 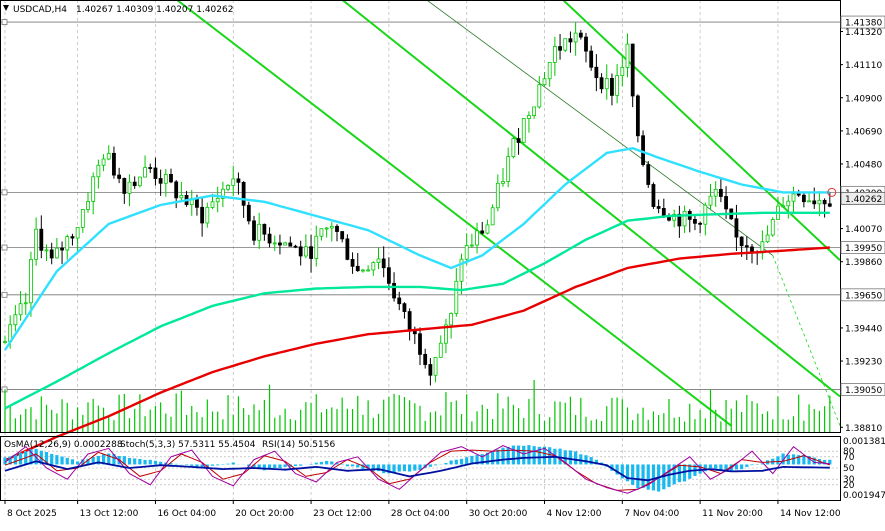 I want to click on osma-bottom-label: 0.001947, so click(x=864, y=496).